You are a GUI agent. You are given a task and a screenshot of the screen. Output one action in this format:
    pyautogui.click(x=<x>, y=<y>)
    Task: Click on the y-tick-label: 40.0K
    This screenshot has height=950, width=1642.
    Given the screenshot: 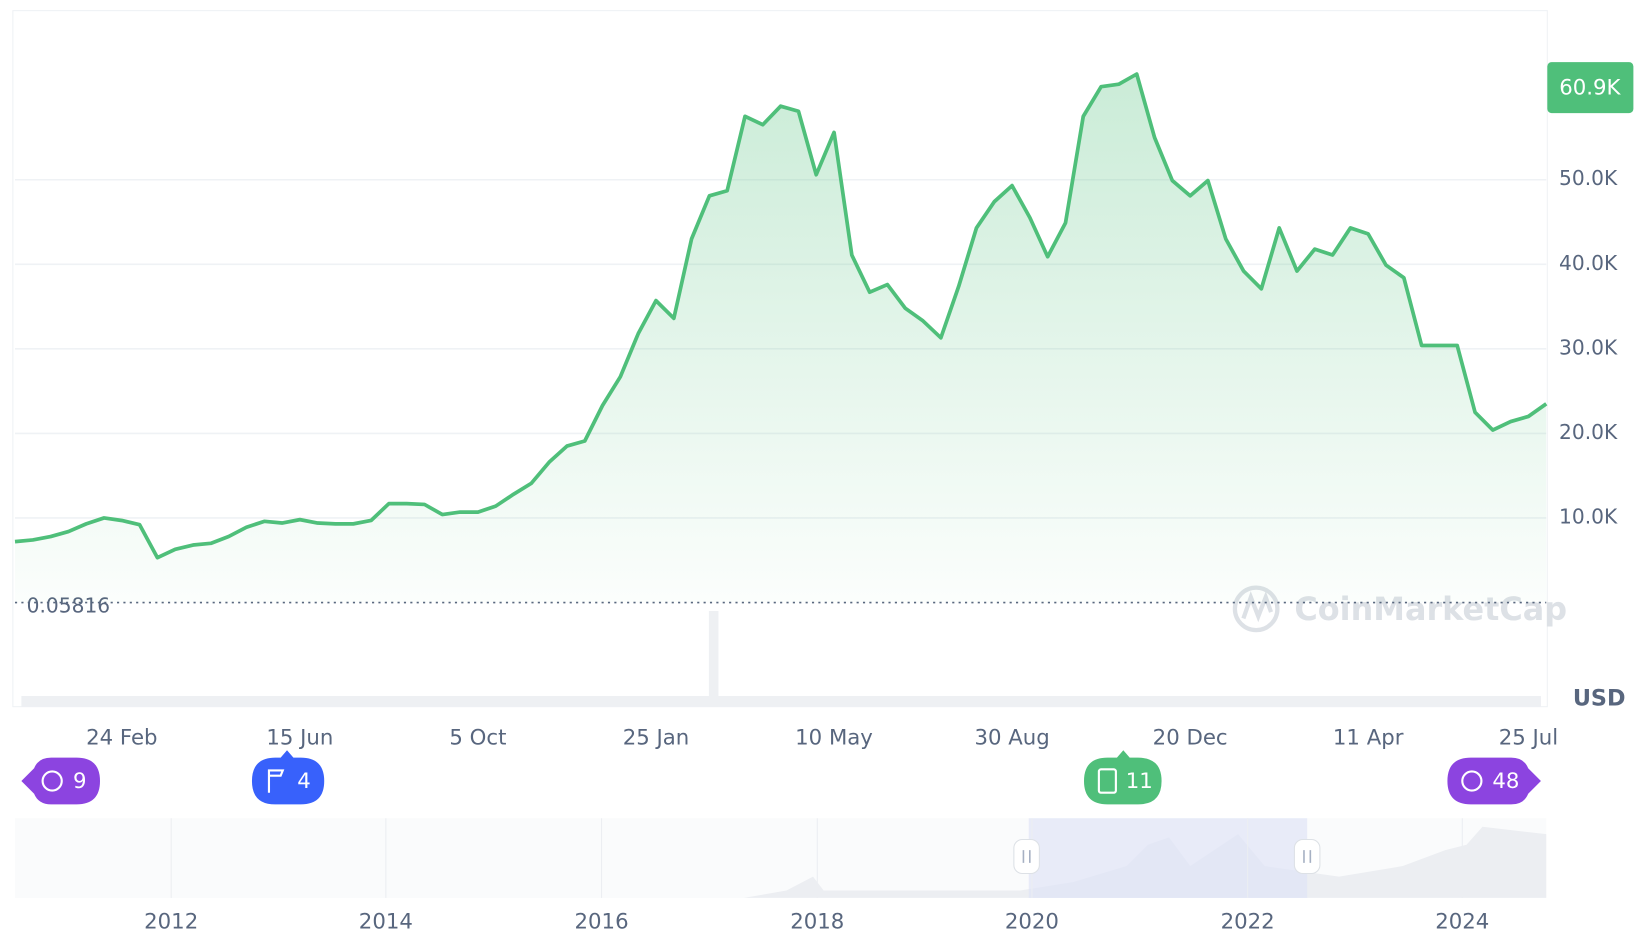 What is the action you would take?
    pyautogui.click(x=1588, y=263)
    